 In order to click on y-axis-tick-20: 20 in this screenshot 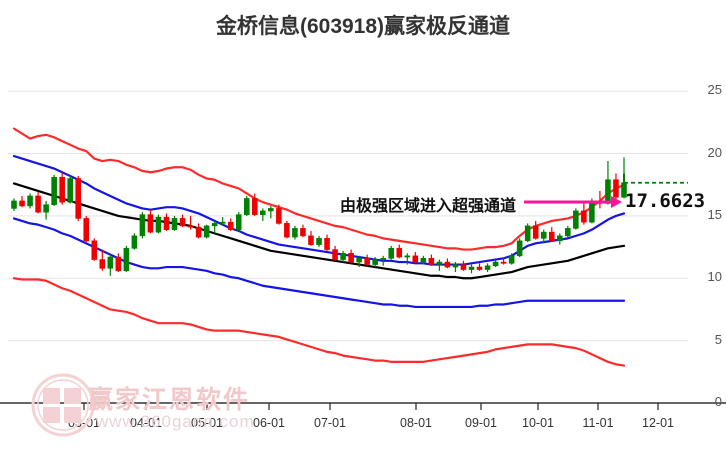, I will do `click(714, 152)`.